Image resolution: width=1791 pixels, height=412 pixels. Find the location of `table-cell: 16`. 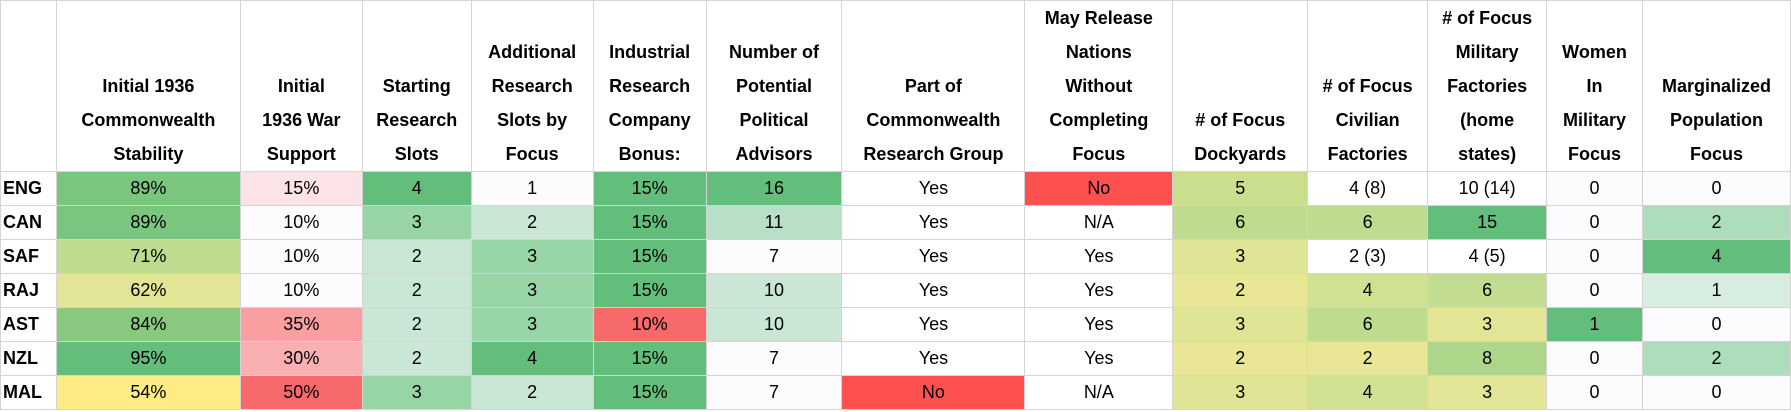

table-cell: 16 is located at coordinates (774, 188).